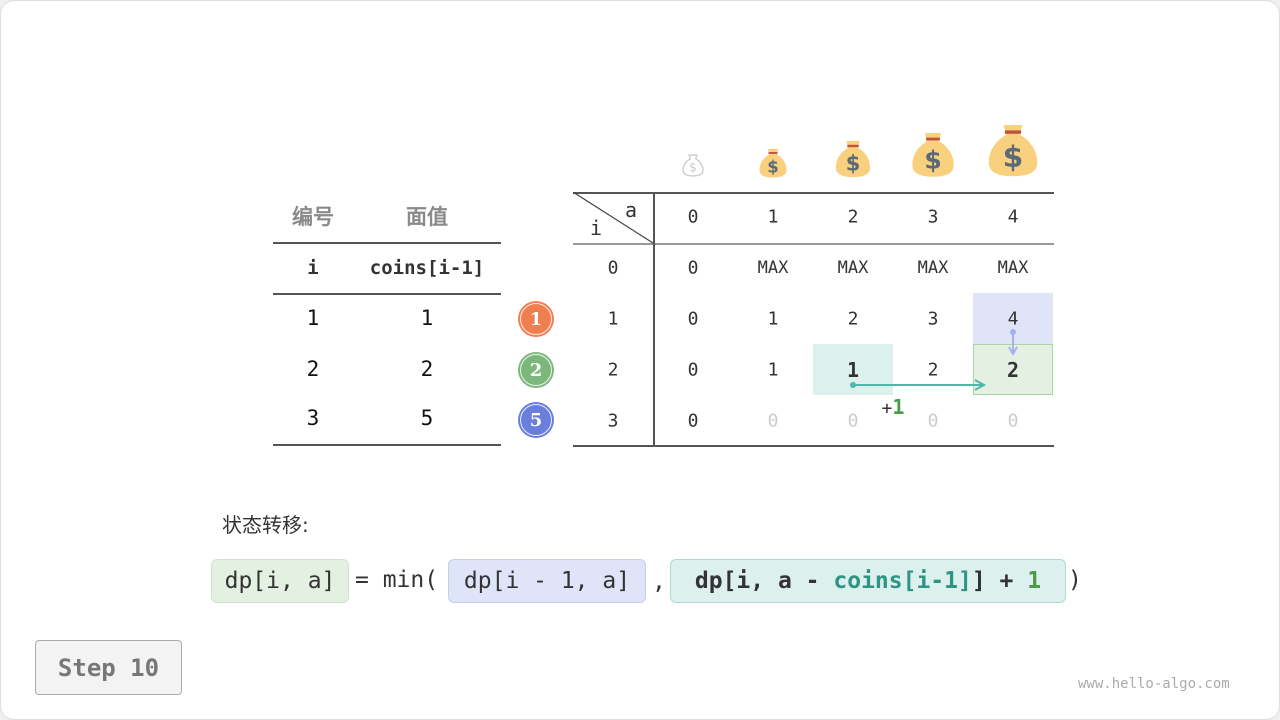 The image size is (1280, 720). Describe the element at coordinates (427, 369) in the screenshot. I see `coin-value: 2` at that location.